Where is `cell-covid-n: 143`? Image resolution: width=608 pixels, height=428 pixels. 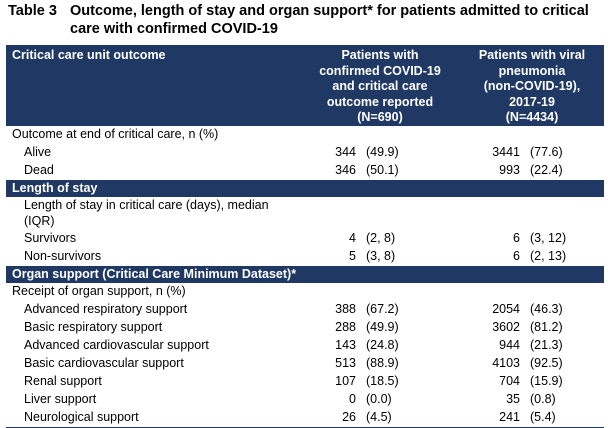
cell-covid-n: 143 is located at coordinates (345, 345).